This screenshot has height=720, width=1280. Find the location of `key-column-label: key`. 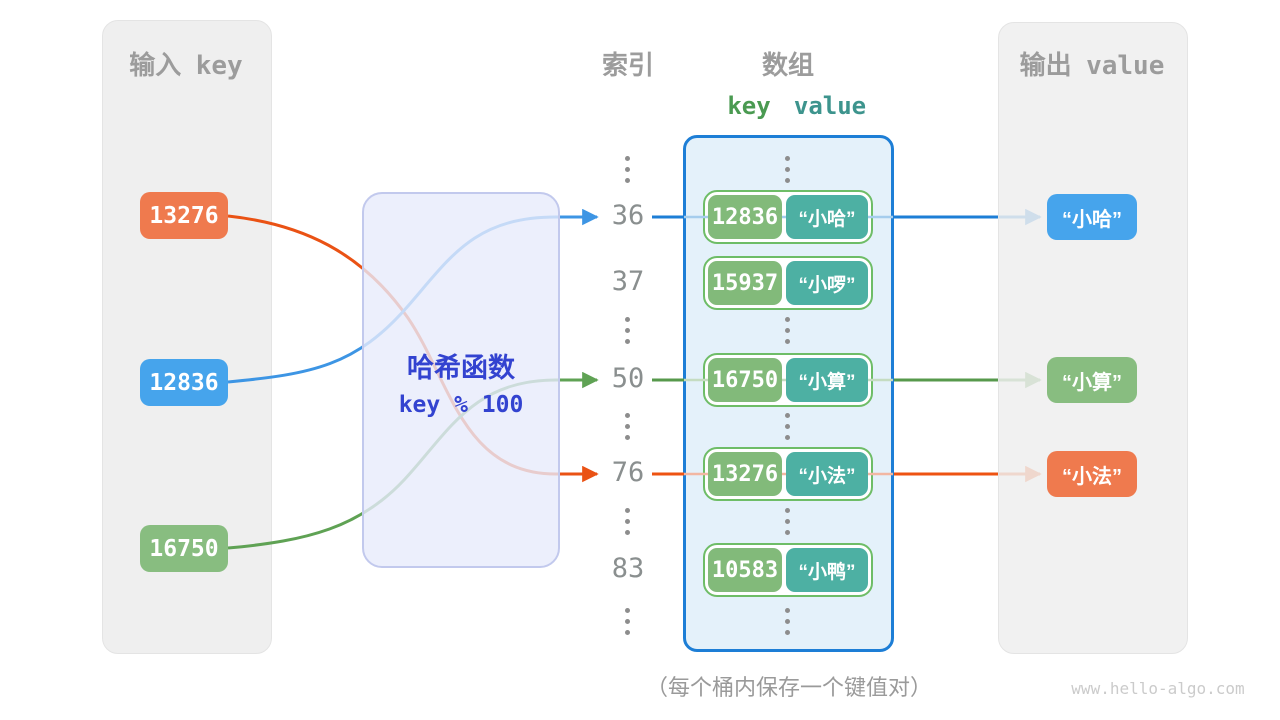

key-column-label: key is located at coordinates (749, 106).